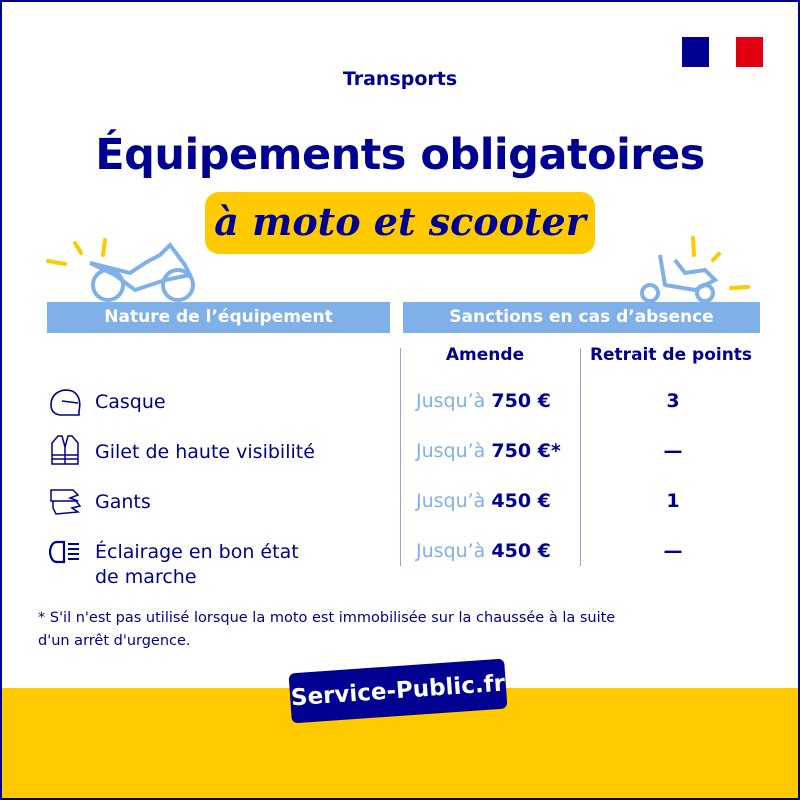 This screenshot has height=800, width=800. I want to click on subheader-fine: Amende, so click(485, 355).